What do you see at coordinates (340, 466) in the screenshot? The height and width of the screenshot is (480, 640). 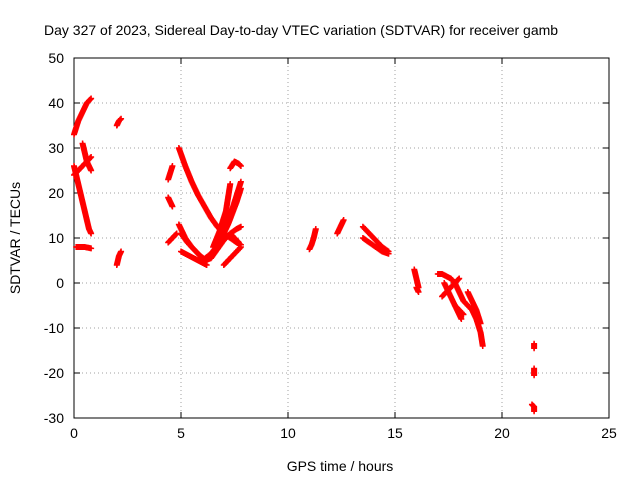 I see `x-axis-label: GPS time / hours` at bounding box center [340, 466].